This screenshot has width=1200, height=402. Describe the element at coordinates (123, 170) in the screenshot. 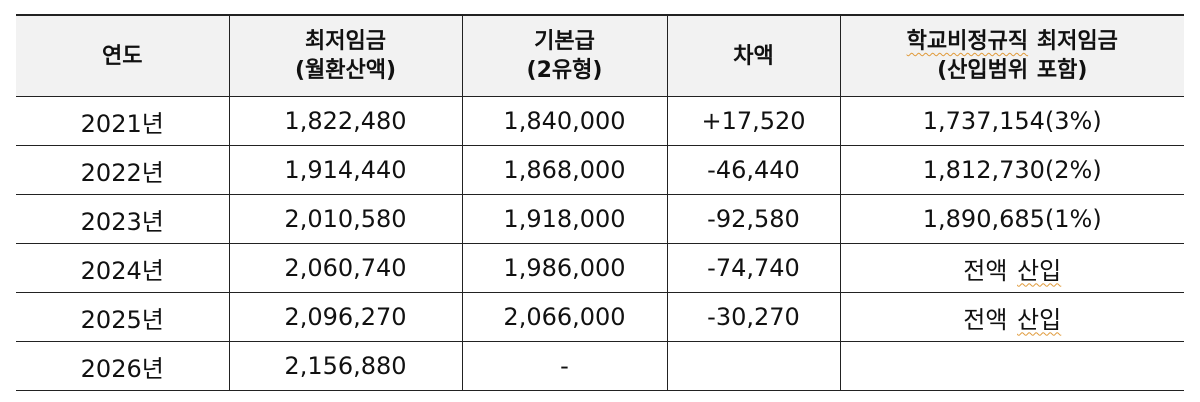

I see `cell-year: 2022년` at that location.